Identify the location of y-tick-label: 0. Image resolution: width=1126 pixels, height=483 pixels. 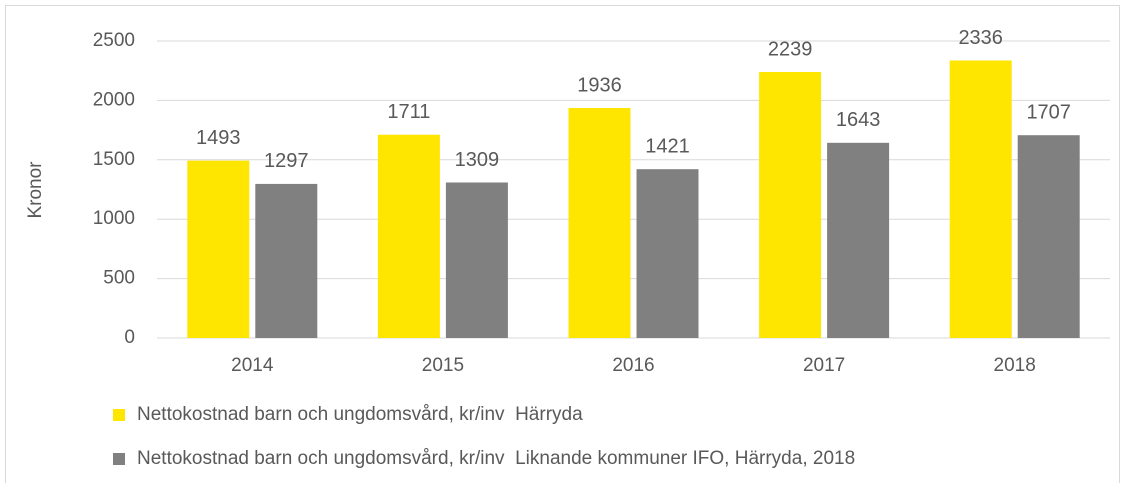
(129, 337).